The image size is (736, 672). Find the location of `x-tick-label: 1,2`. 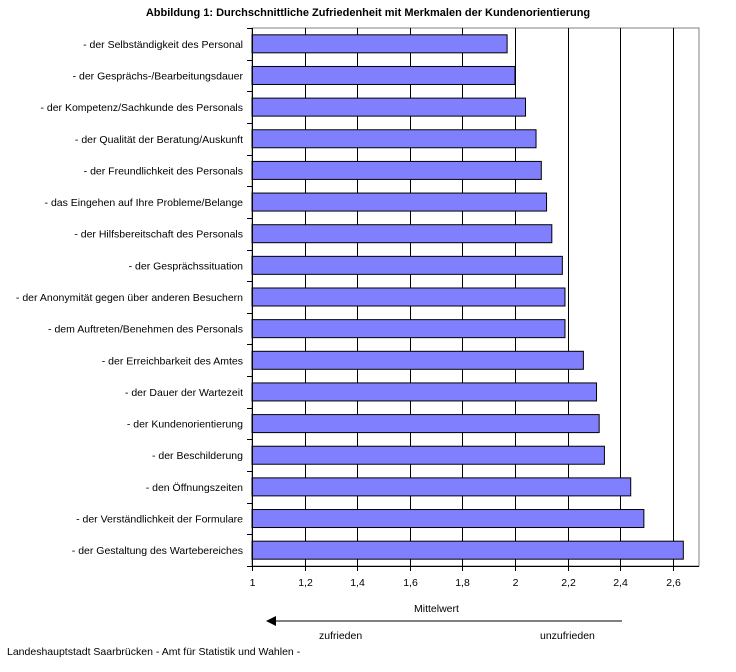

x-tick-label: 1,2 is located at coordinates (305, 583).